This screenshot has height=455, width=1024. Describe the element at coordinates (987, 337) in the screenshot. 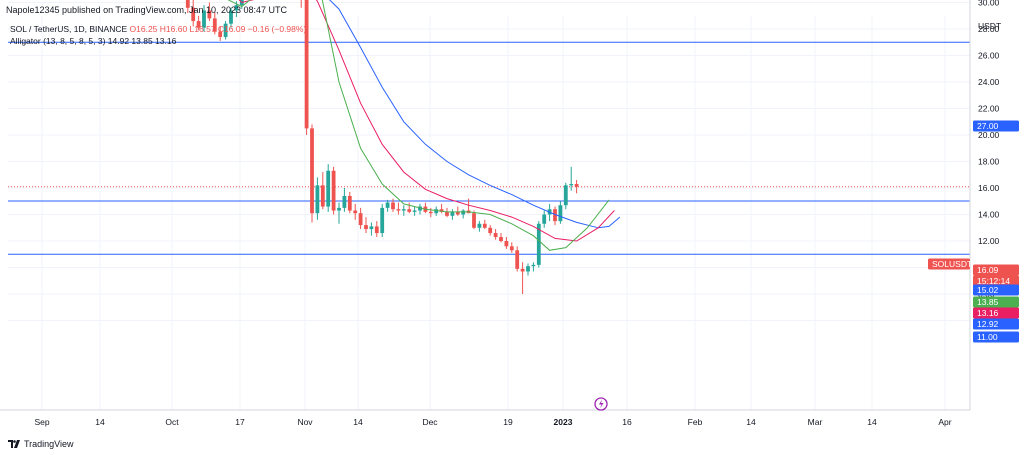

I see `price-label-text: 11.00` at that location.